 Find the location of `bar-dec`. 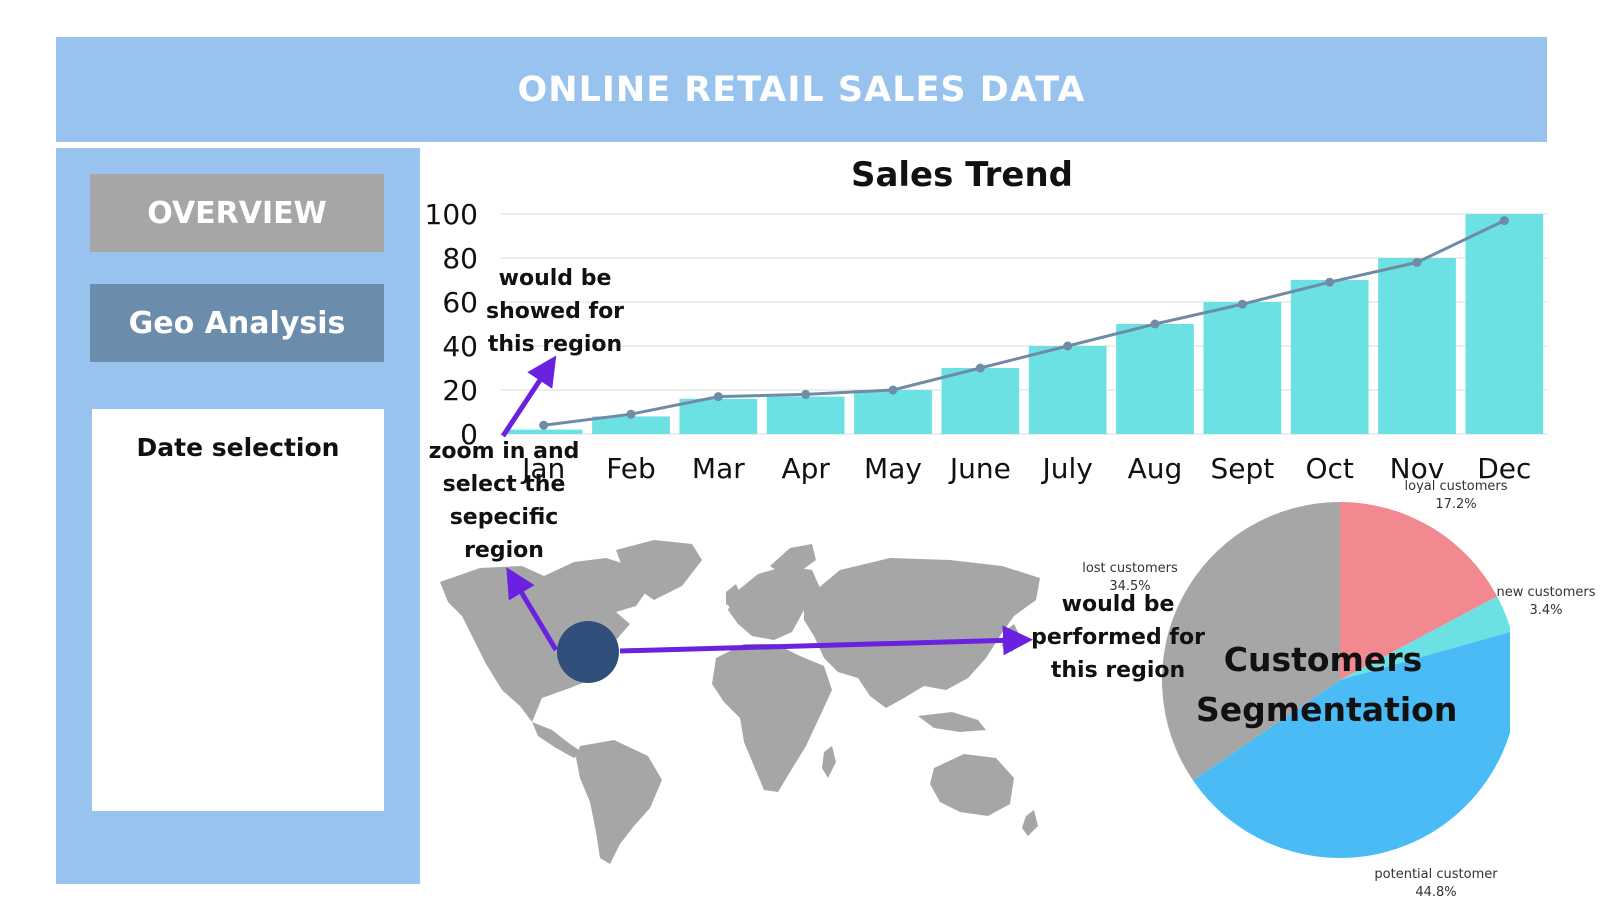

bar-dec is located at coordinates (1504, 324).